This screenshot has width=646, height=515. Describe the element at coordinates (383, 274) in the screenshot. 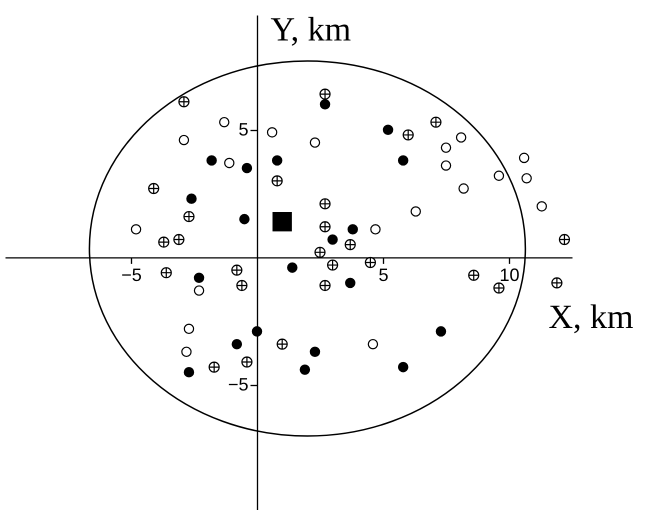

I see `x-tick-label: 5` at that location.